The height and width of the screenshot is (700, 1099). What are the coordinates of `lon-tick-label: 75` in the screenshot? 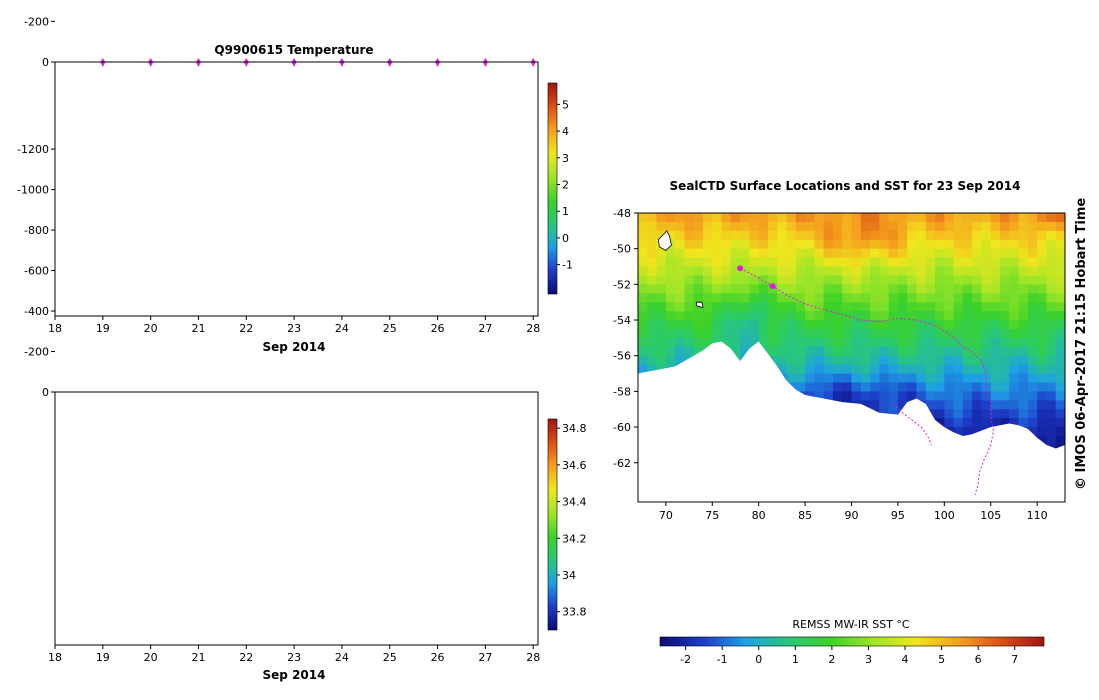 It's located at (712, 515).